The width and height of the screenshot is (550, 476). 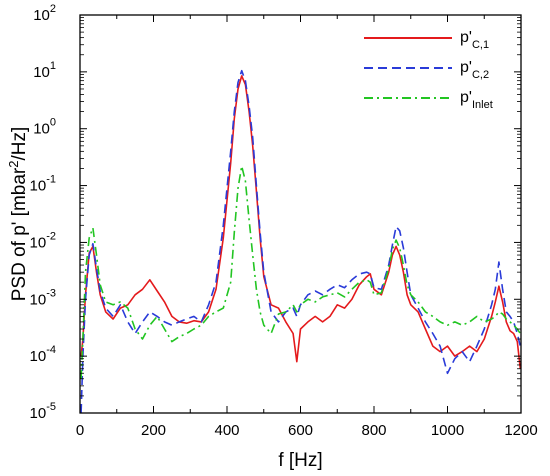 What do you see at coordinates (373, 430) in the screenshot?
I see `x-tick-label: 800` at bounding box center [373, 430].